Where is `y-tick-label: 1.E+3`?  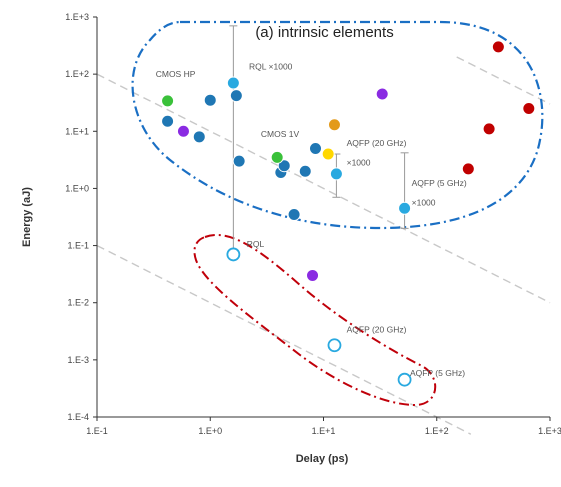 y-tick-label: 1.E+3 is located at coordinates (77, 17).